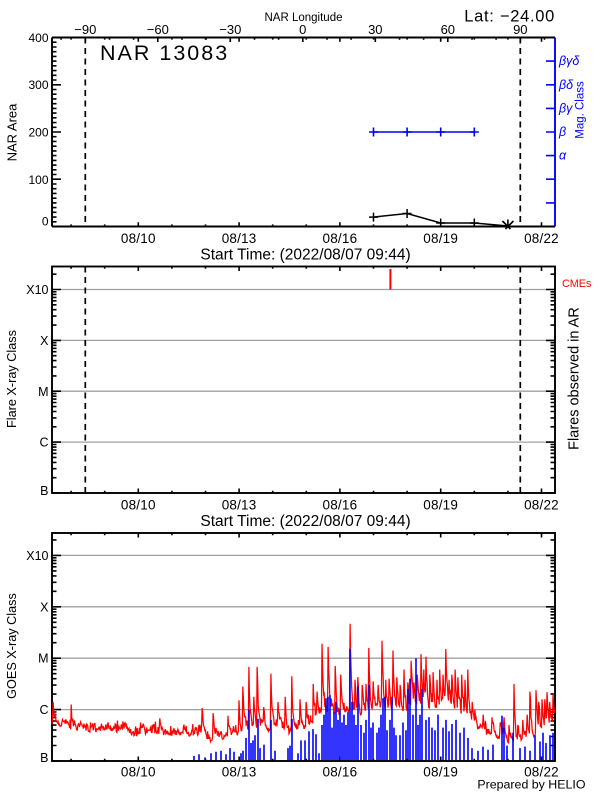 The height and width of the screenshot is (805, 600). Describe the element at coordinates (38, 133) in the screenshot. I see `svg-text: 200` at that location.